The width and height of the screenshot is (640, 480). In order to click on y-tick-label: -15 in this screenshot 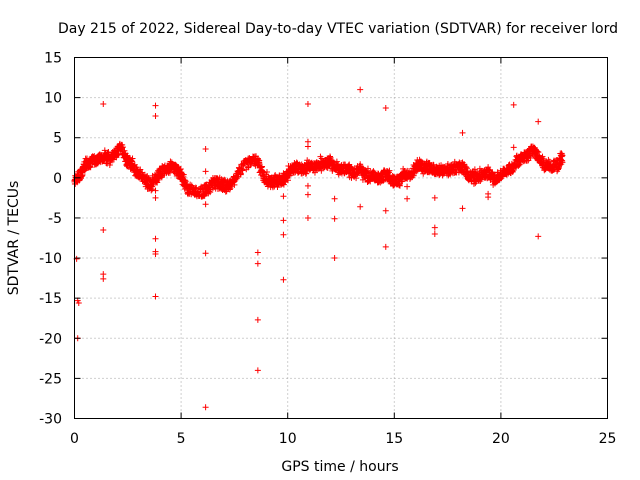, I will do `click(50, 299)`.